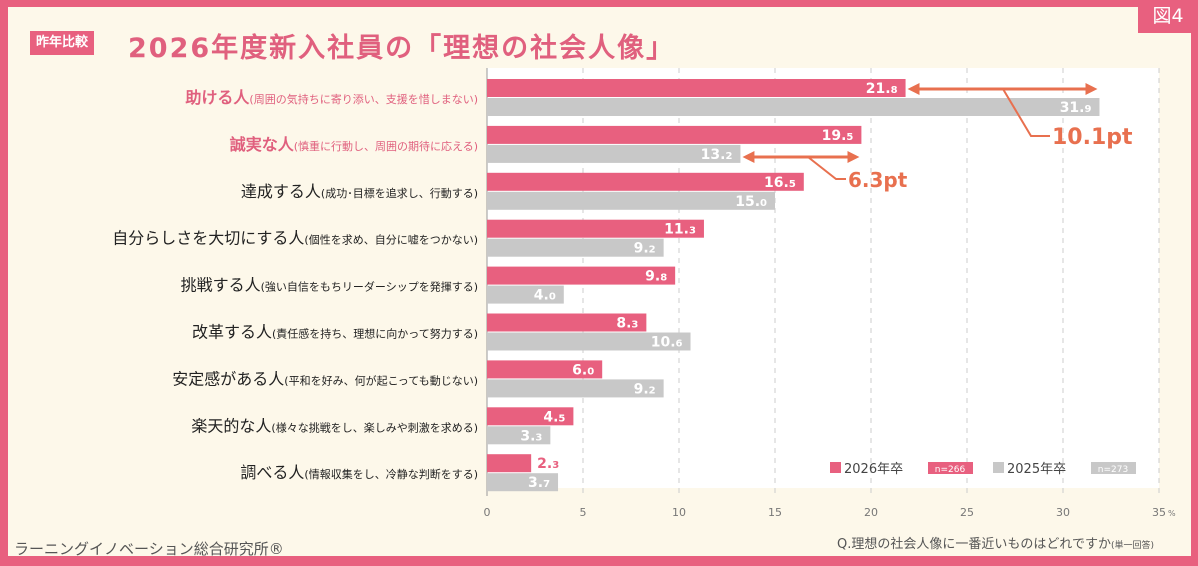  What do you see at coordinates (545, 296) in the screenshot?
I see `data-label: 4.0` at bounding box center [545, 296].